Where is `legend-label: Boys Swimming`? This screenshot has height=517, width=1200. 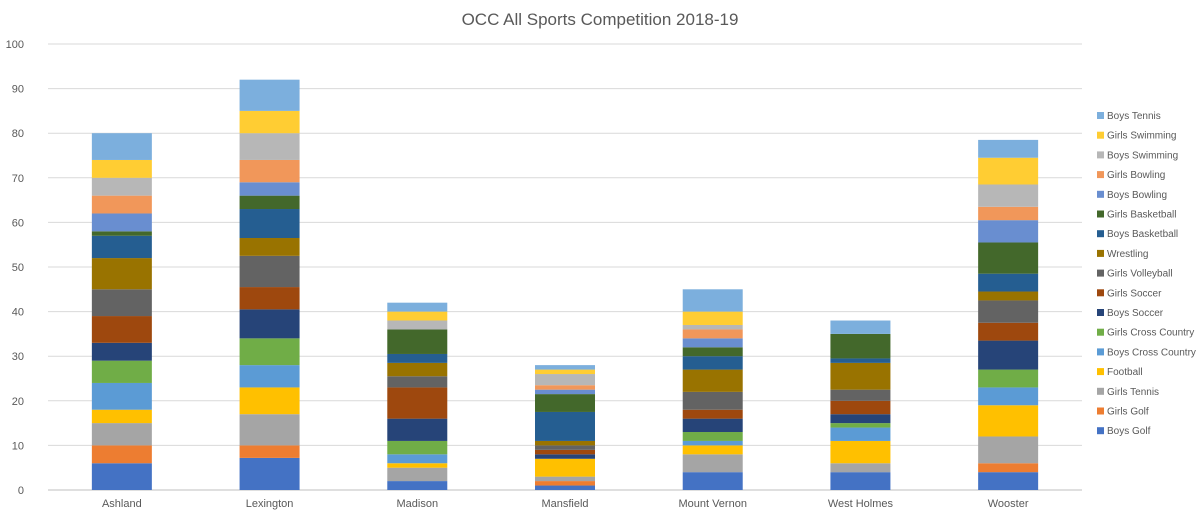
legend-label: Boys Swimming is located at coordinates (1142, 155).